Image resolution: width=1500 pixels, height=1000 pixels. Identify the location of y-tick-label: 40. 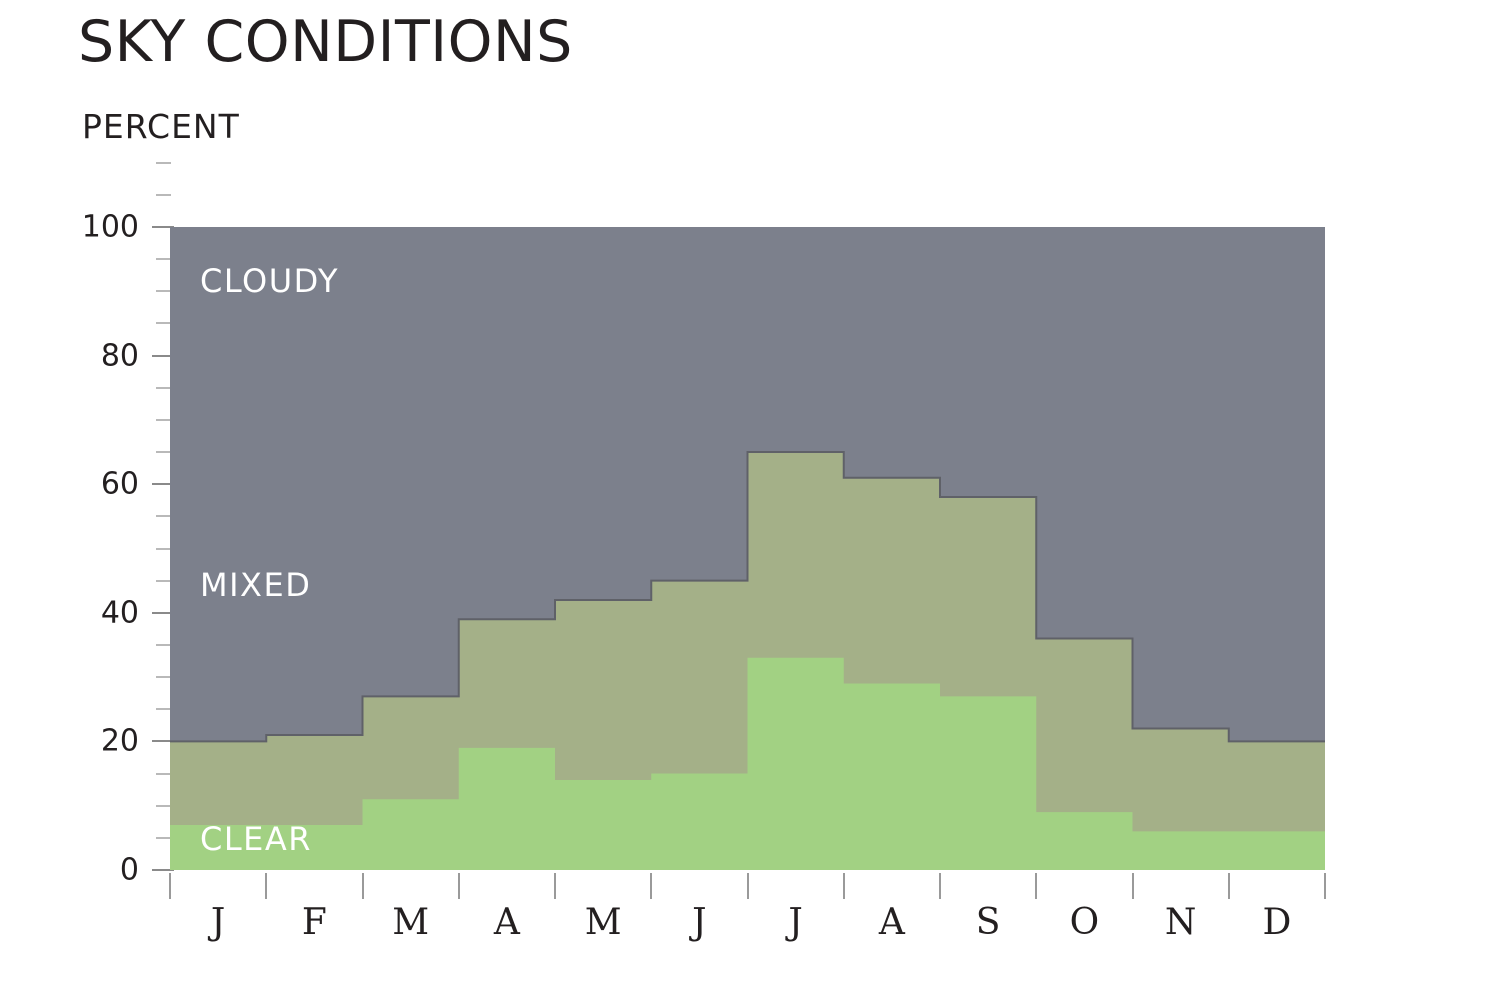
(119, 613).